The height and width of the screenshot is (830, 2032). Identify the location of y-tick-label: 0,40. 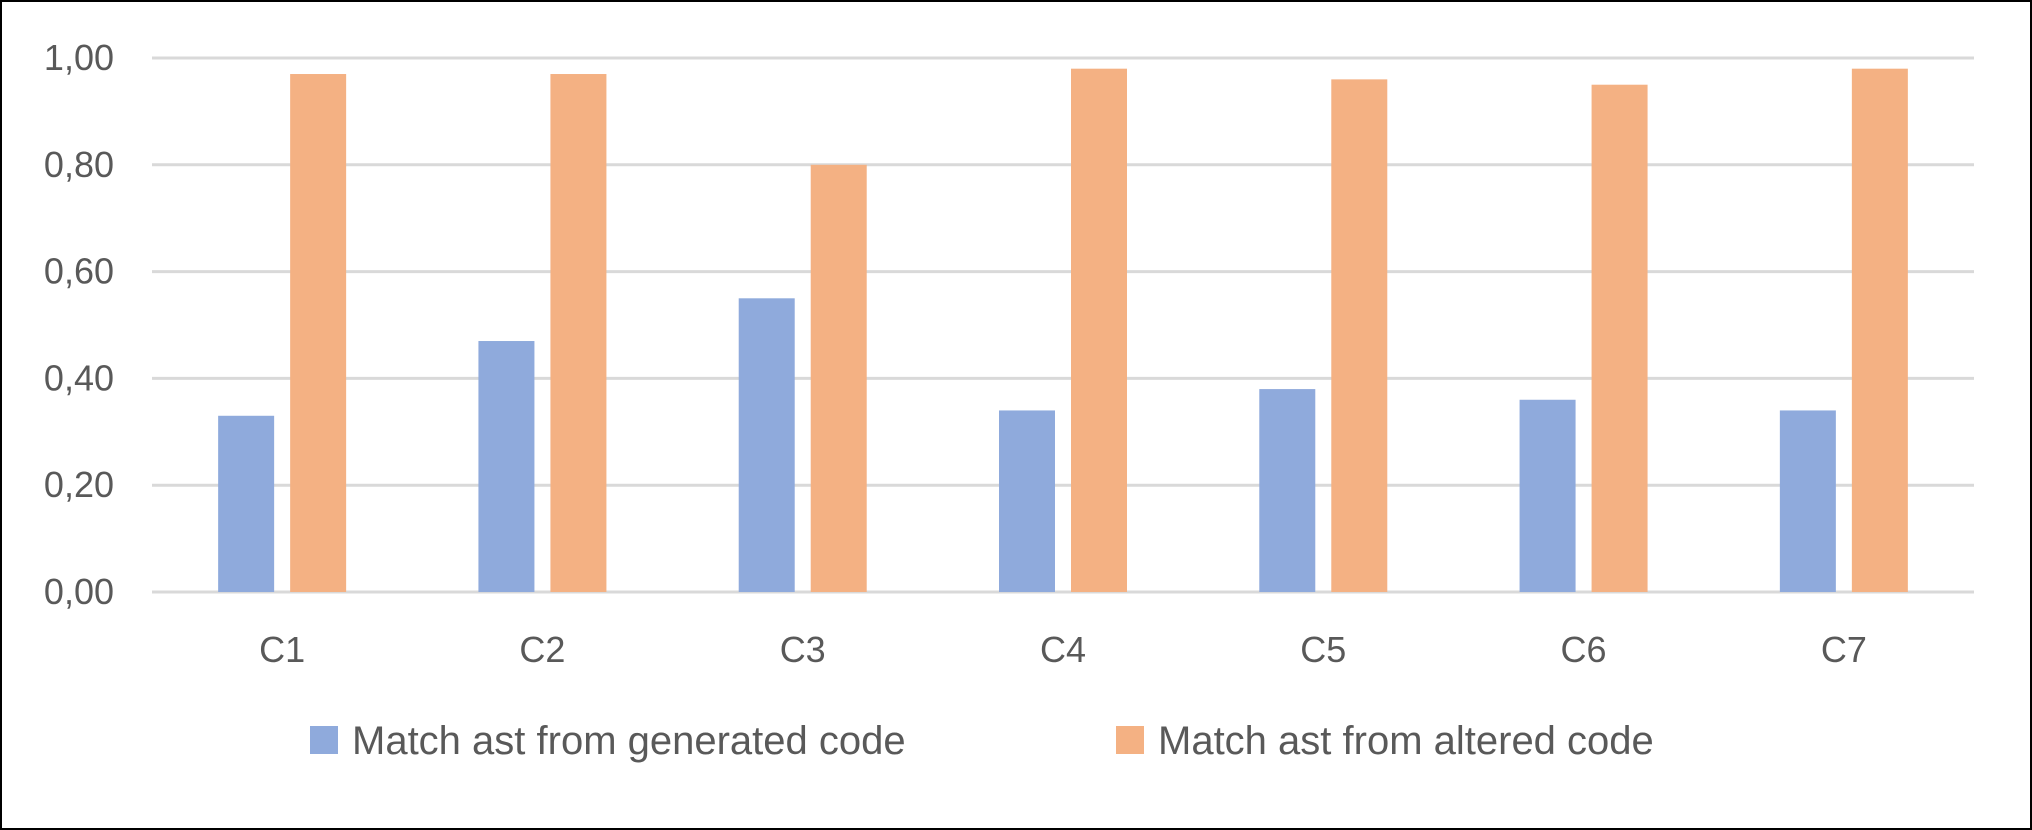
(79, 377).